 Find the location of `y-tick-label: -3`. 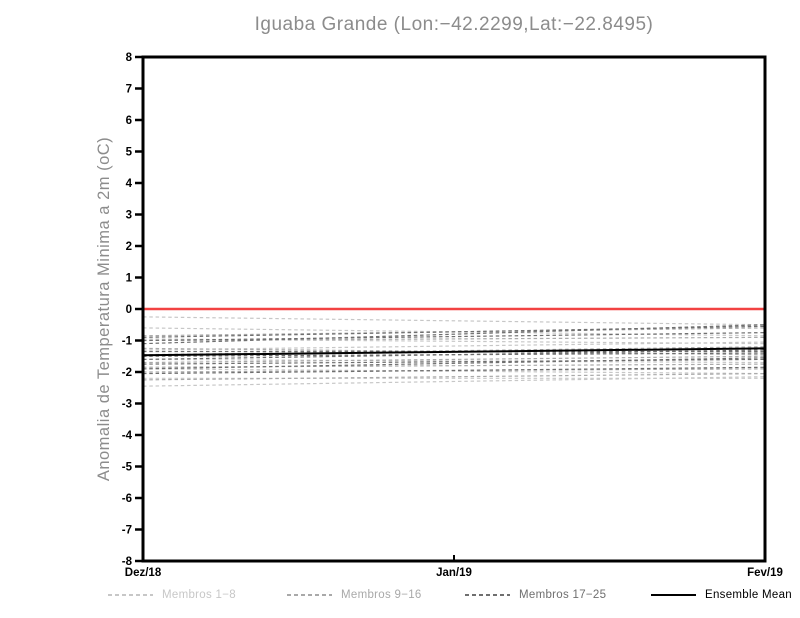

y-tick-label: -3 is located at coordinates (127, 405).